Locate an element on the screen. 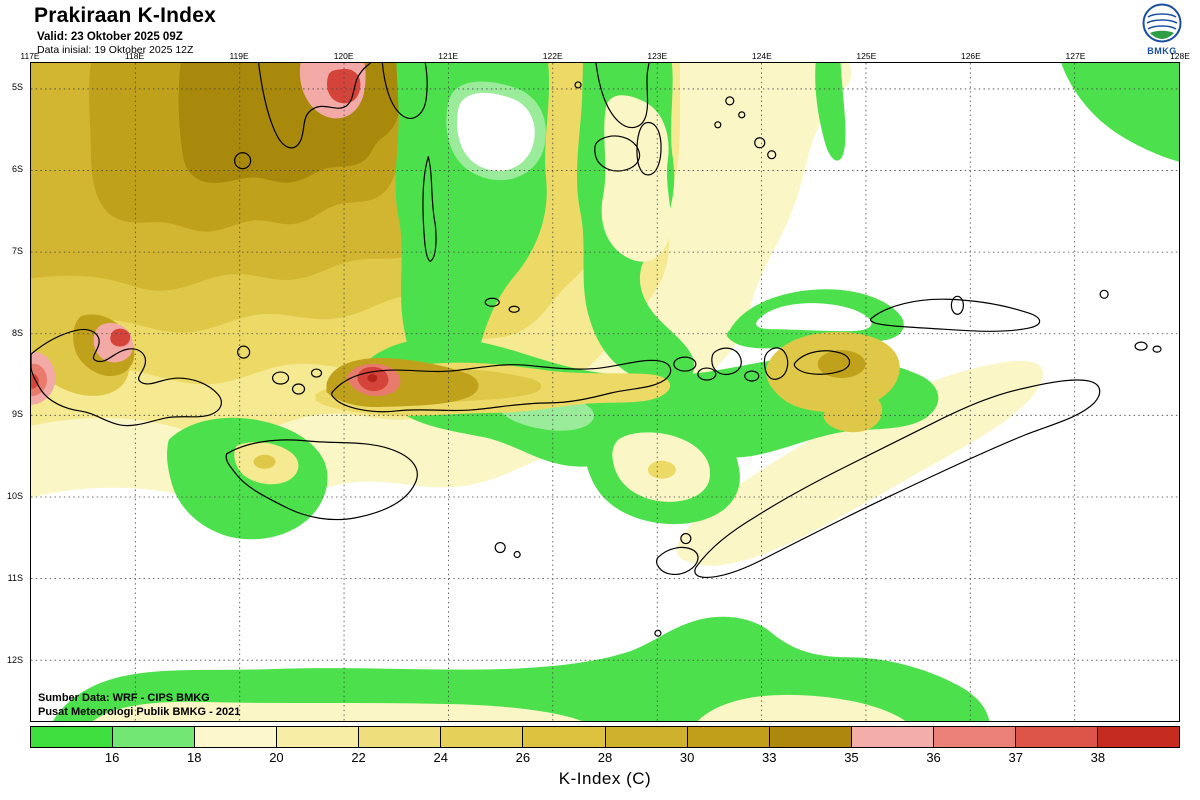 The width and height of the screenshot is (1200, 800). colorbar-tick-label: 20 is located at coordinates (276, 757).